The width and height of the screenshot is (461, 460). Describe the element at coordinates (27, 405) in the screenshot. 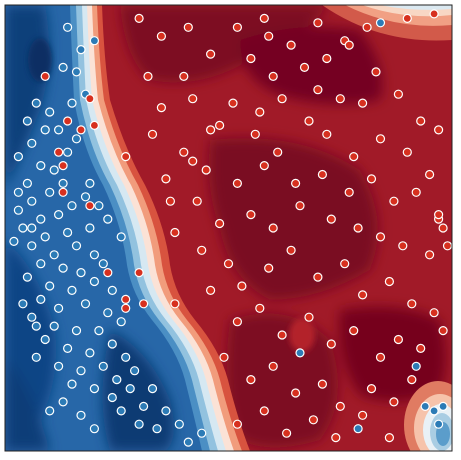

I see `dark-blue-zone-corner` at that location.